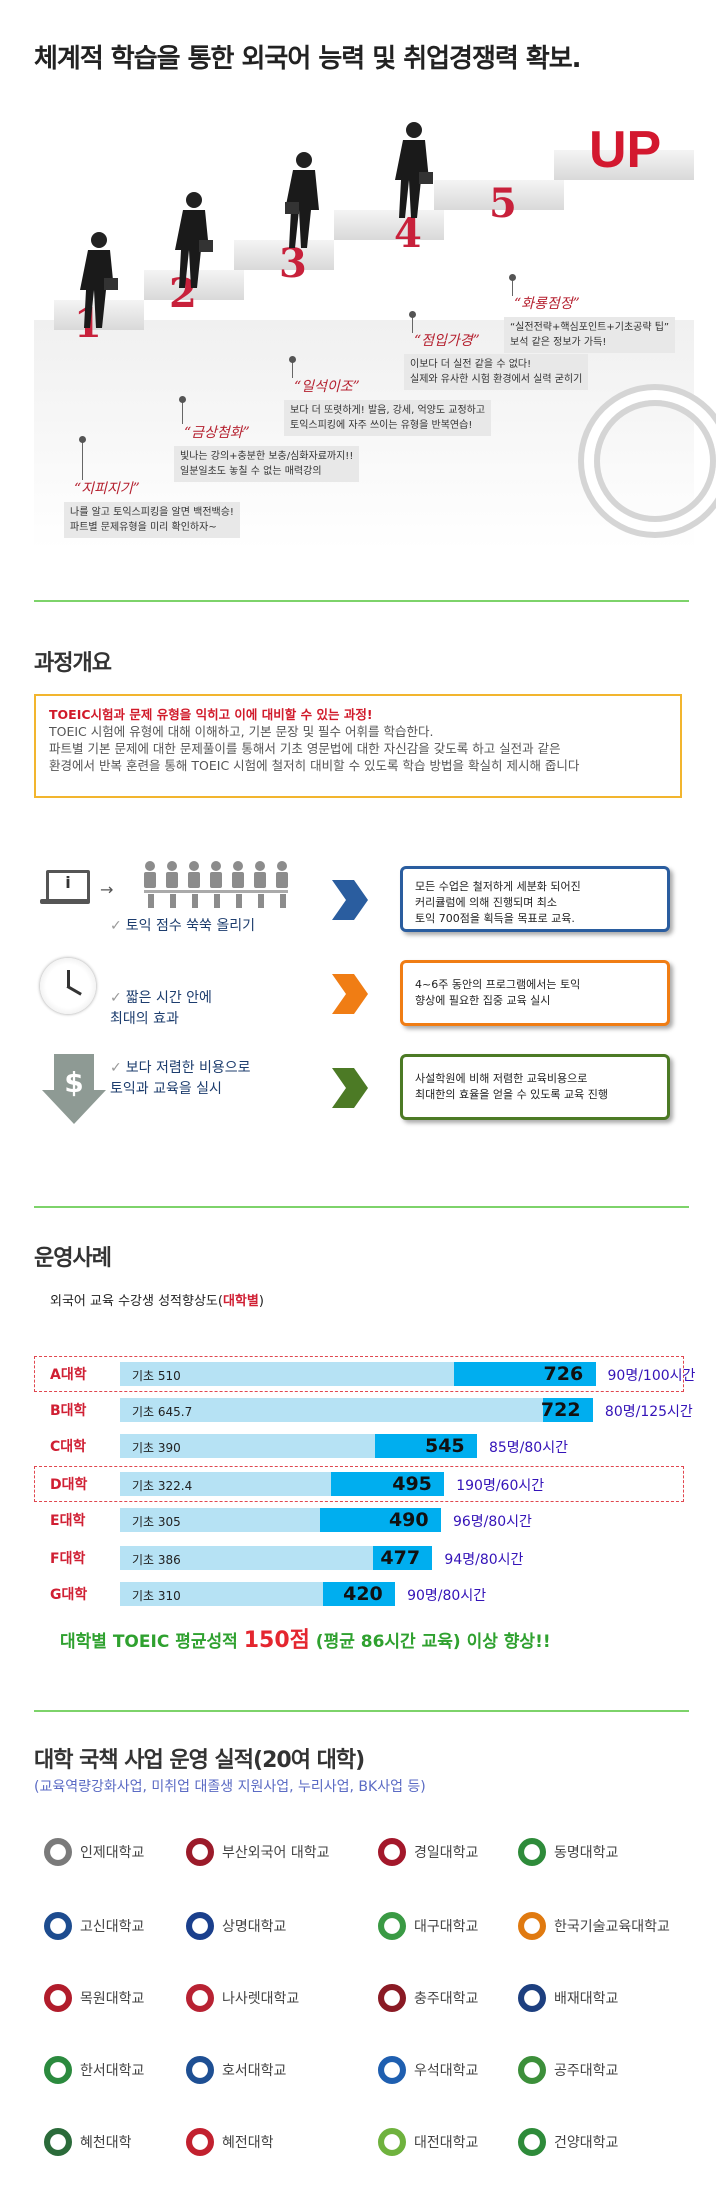  Describe the element at coordinates (586, 1999) in the screenshot. I see `school-name: 배재대학교` at that location.